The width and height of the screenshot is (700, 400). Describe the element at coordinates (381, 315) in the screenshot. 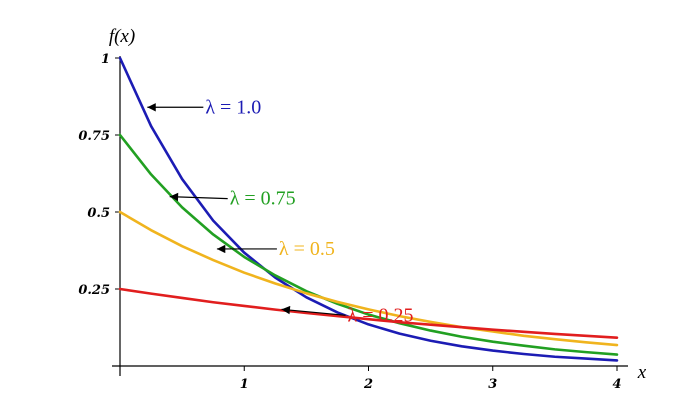

I see `annotation-label-3: λ = 0.25` at that location.